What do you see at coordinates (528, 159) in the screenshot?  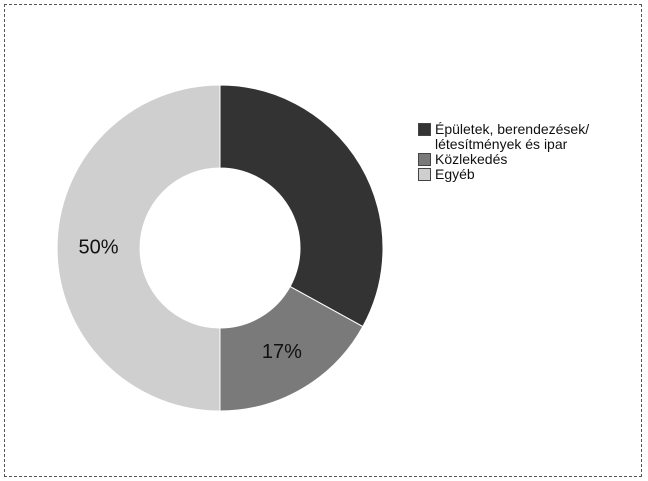 I see `legend-item: Közlekedés` at bounding box center [528, 159].